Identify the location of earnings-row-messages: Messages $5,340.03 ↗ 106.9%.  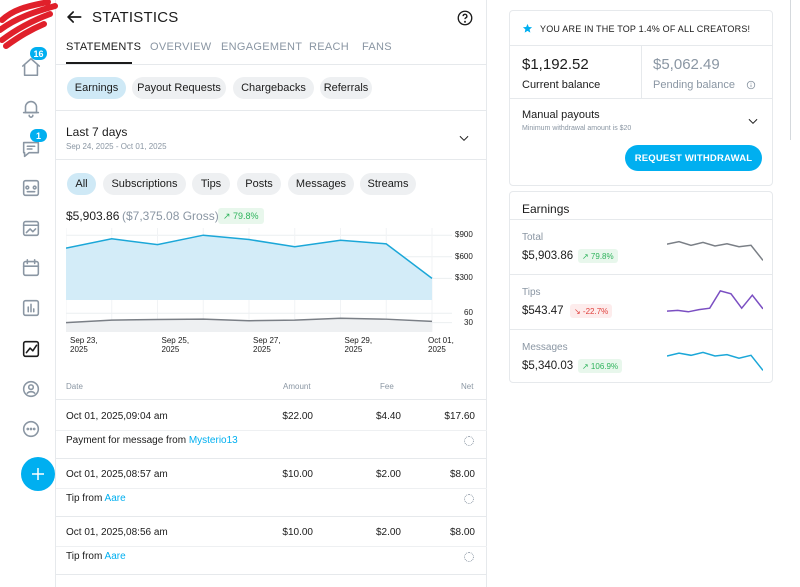
(641, 356).